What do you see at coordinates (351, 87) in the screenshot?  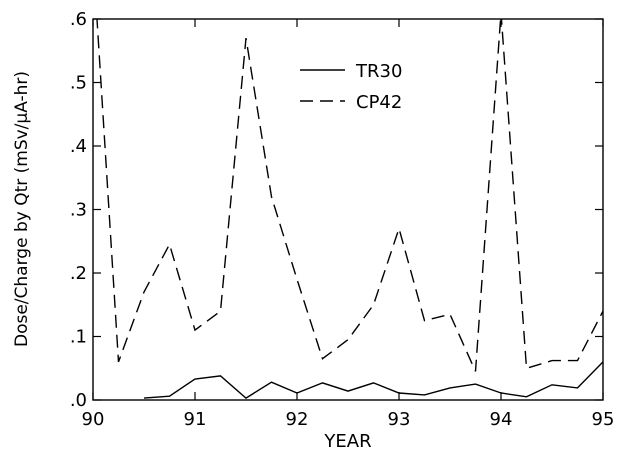 I see `legend: TR30 CP42` at bounding box center [351, 87].